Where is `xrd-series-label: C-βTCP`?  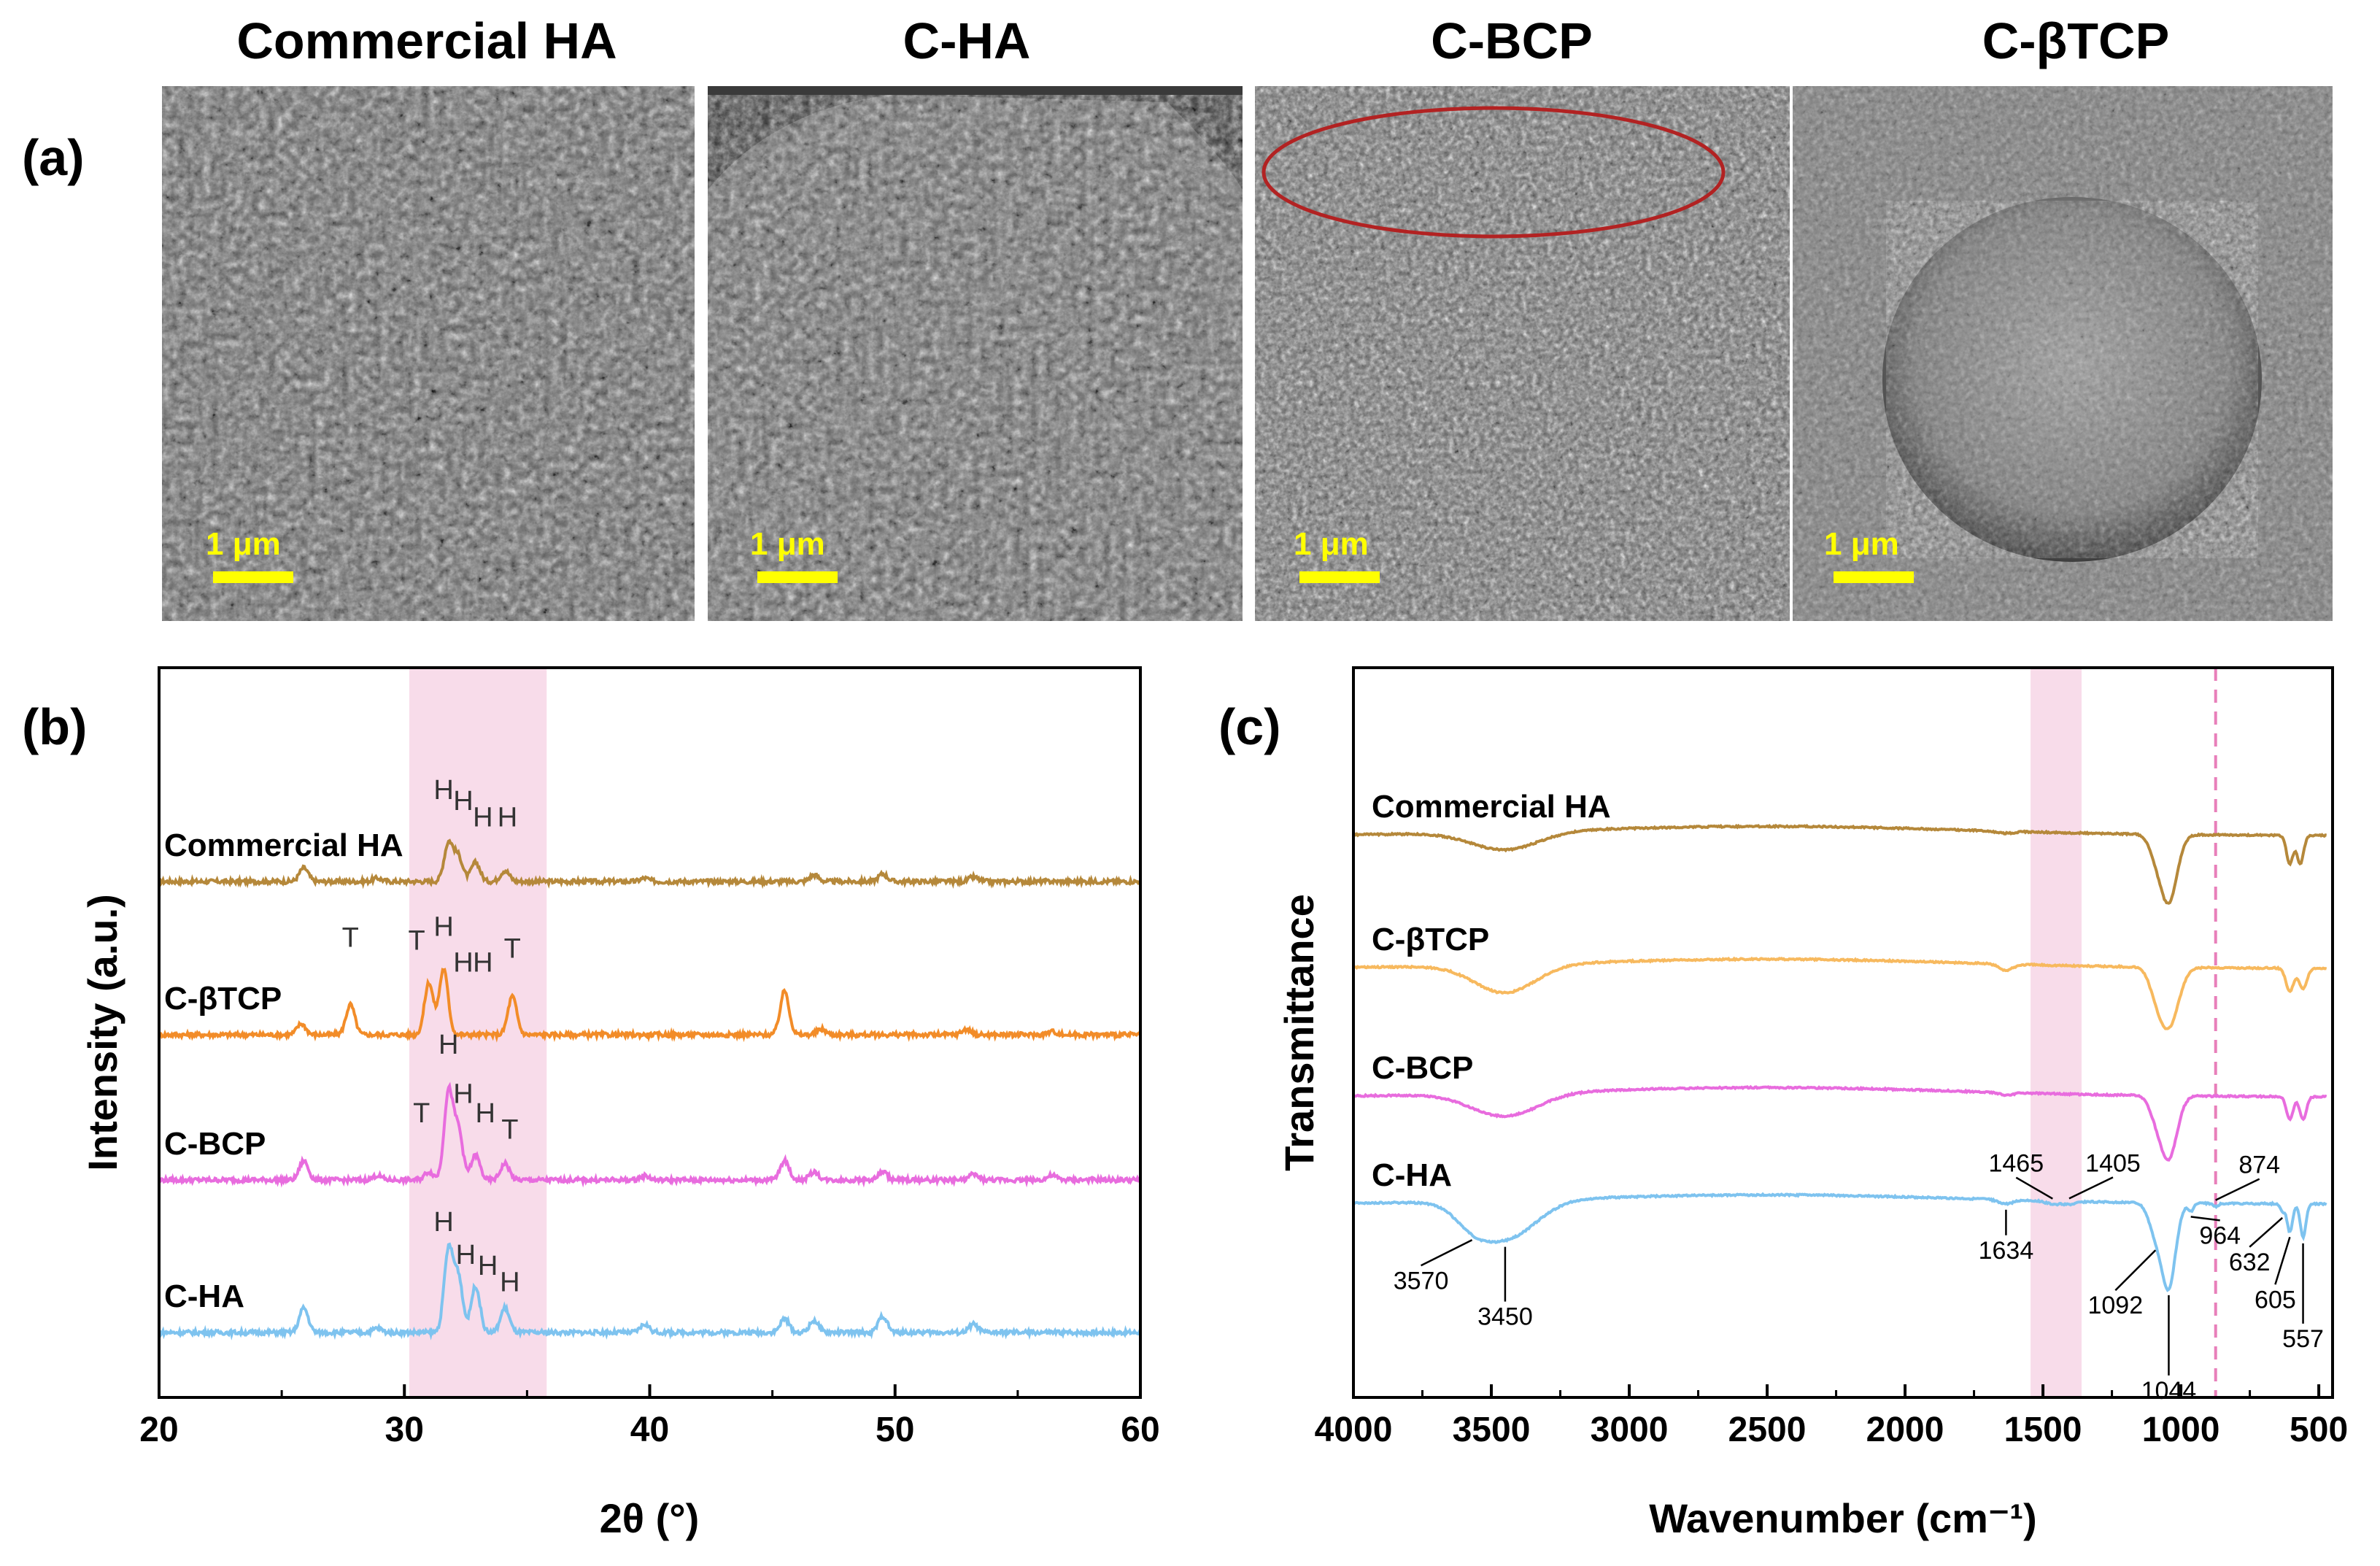
xrd-series-label: C-βTCP is located at coordinates (223, 999).